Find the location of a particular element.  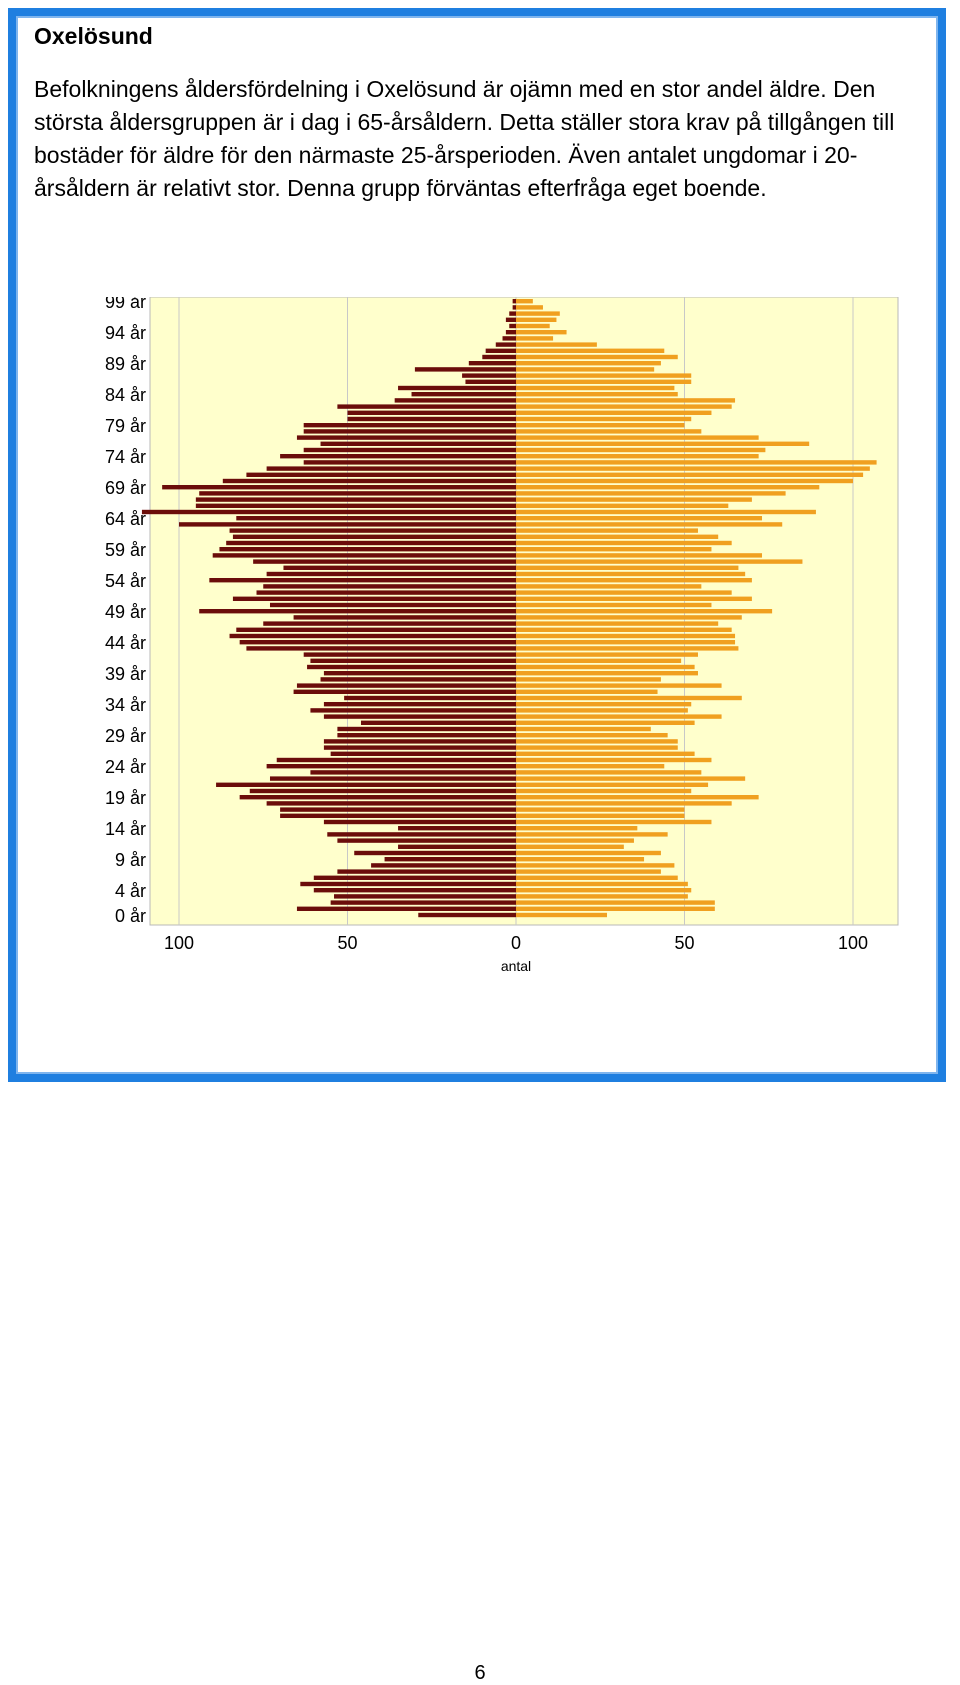

x-tick-label: 0 is located at coordinates (516, 943).